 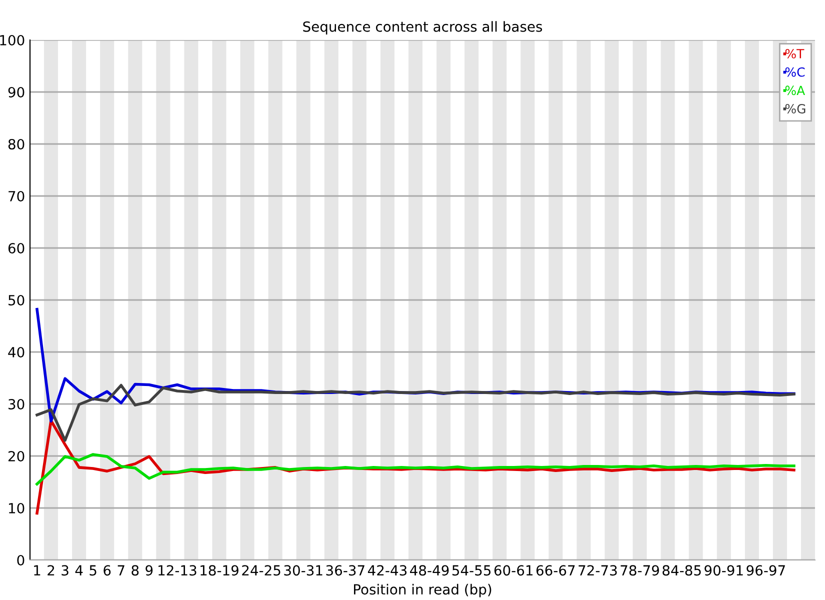 What do you see at coordinates (16, 352) in the screenshot?
I see `y-tick-label: 40` at bounding box center [16, 352].